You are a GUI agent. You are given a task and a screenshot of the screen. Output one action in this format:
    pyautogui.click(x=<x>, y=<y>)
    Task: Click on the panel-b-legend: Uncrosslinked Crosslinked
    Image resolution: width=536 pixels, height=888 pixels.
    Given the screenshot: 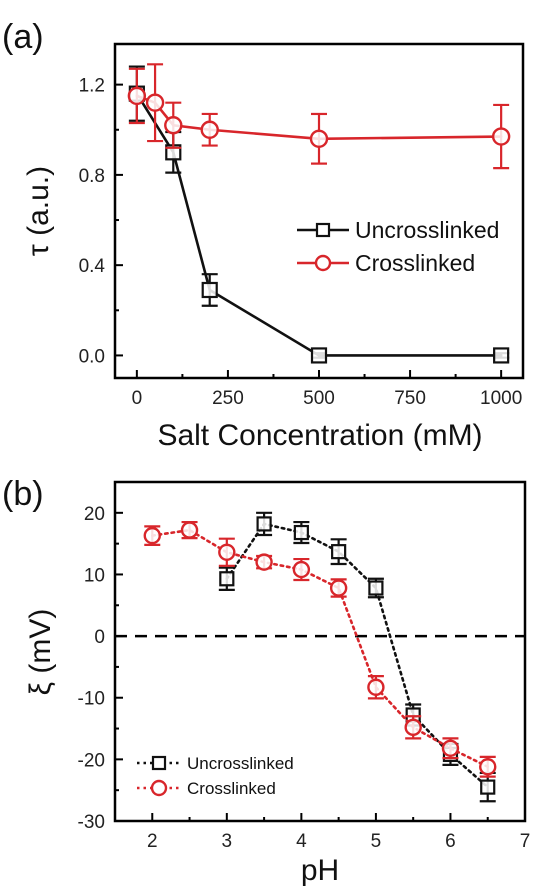 What is the action you would take?
    pyautogui.click(x=215, y=776)
    